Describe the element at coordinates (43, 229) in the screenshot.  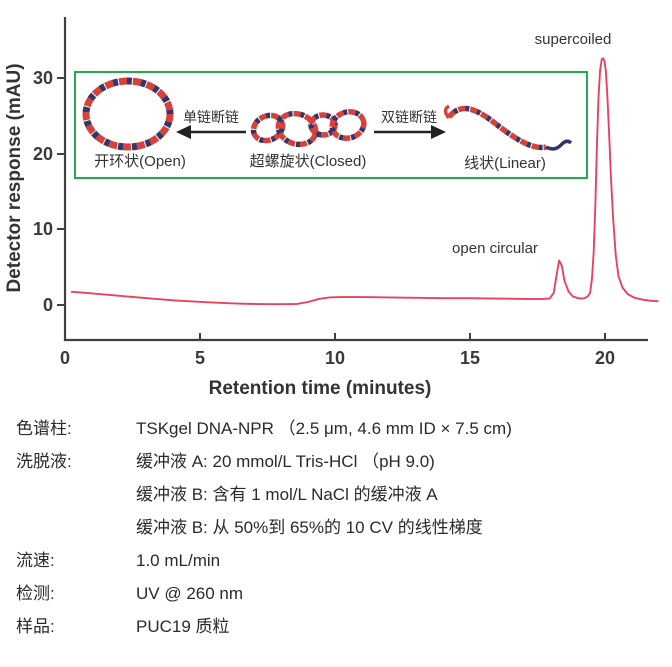
I see `y-tick-10: 10` at that location.